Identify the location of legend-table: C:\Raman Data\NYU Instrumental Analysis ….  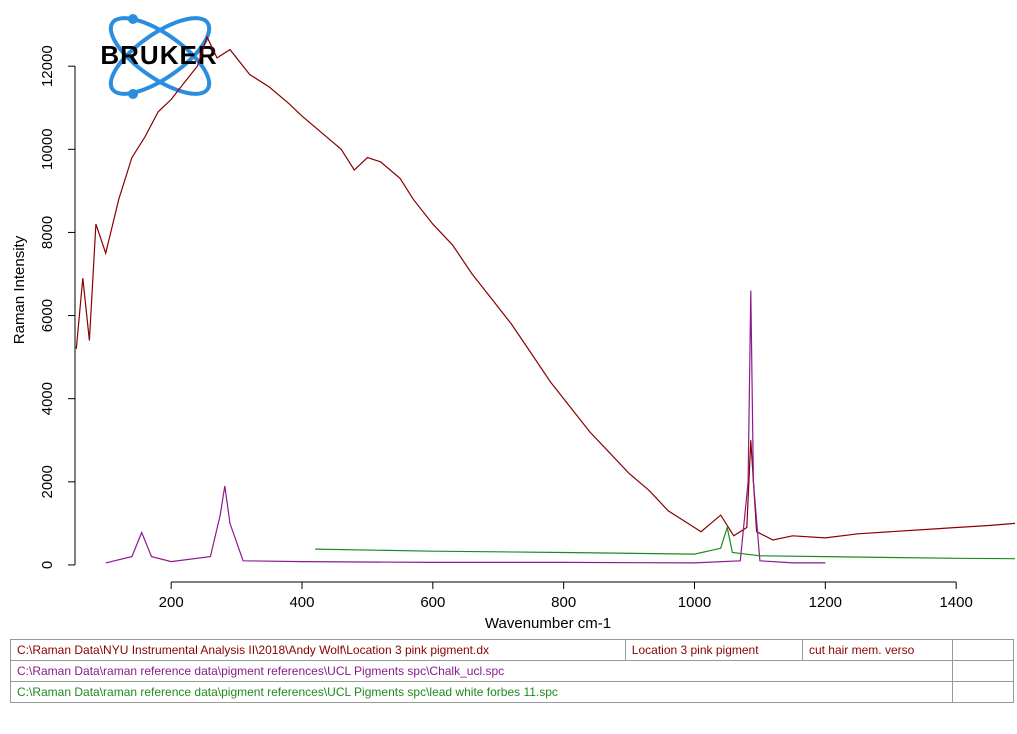
(512, 671).